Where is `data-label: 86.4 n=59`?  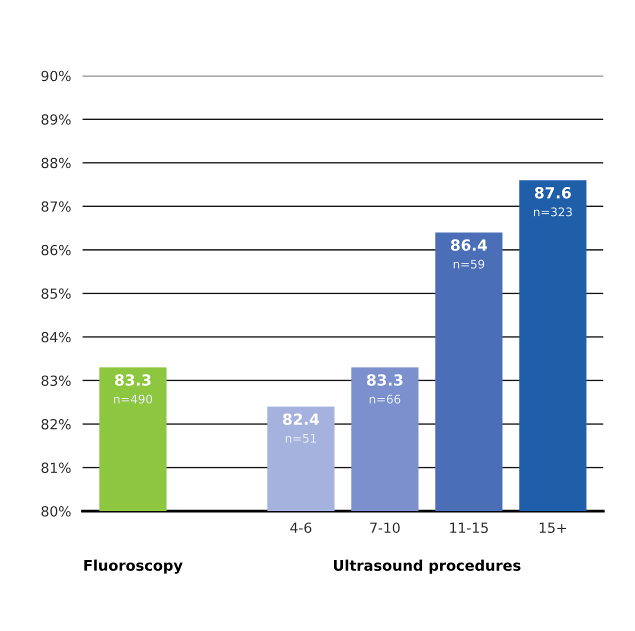
data-label: 86.4 n=59 is located at coordinates (469, 254).